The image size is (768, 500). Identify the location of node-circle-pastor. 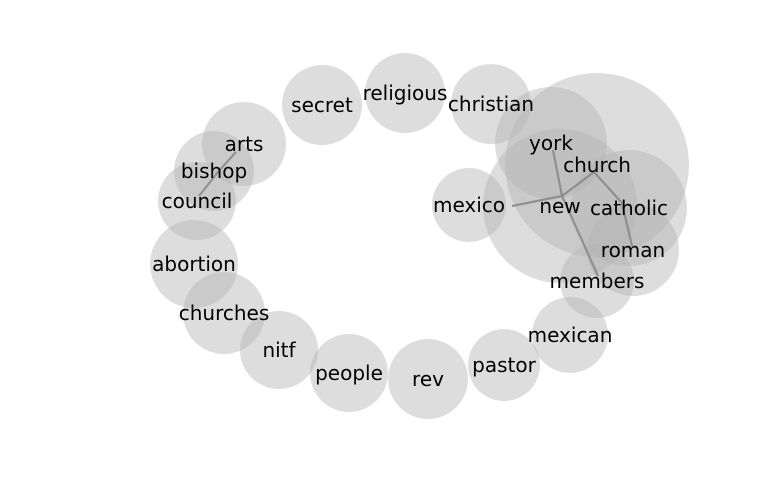
(504, 365).